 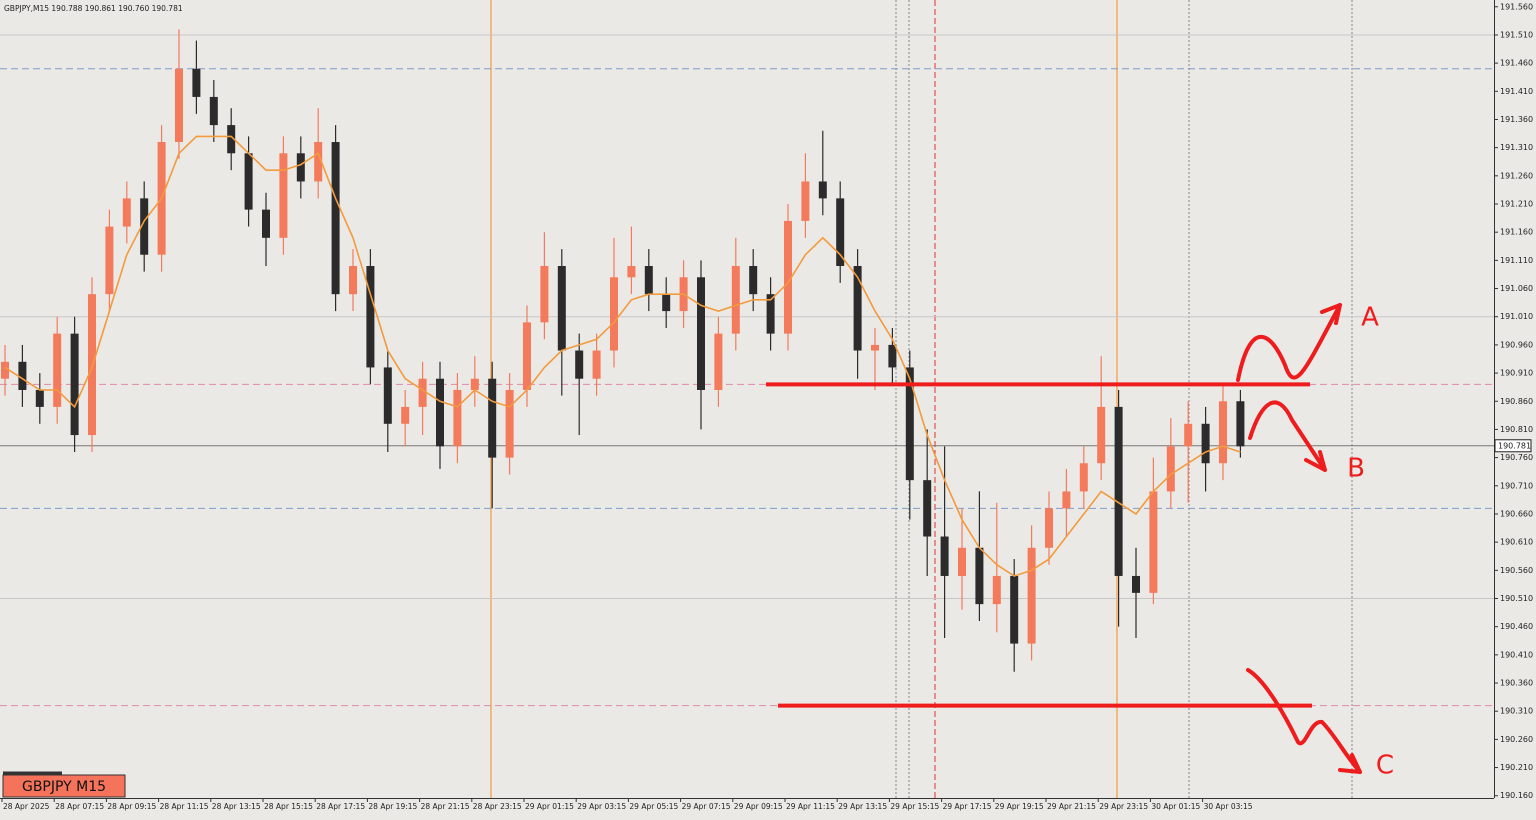 What do you see at coordinates (1516, 401) in the screenshot?
I see `y-tick-label: 190.860` at bounding box center [1516, 401].